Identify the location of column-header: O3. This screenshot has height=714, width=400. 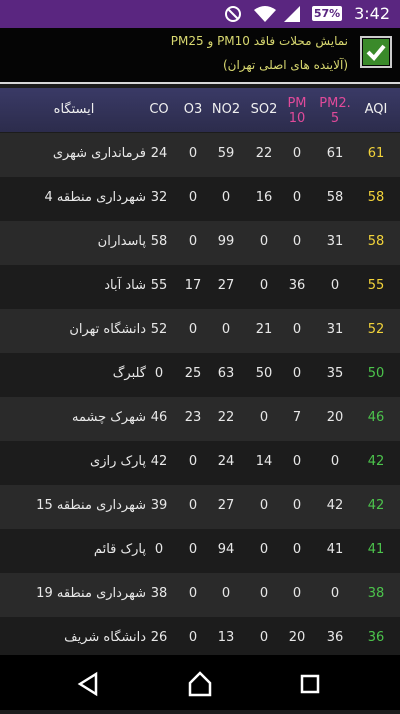
(193, 109).